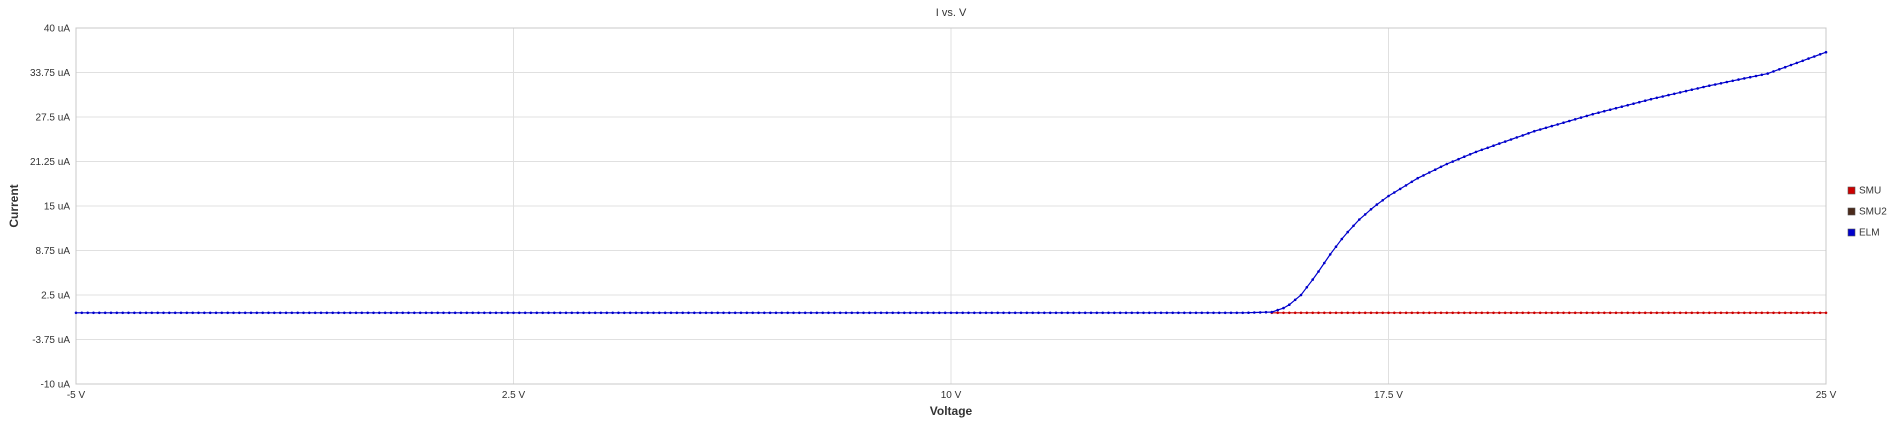 The width and height of the screenshot is (1902, 424). I want to click on x-axis-label: Voltage, so click(951, 411).